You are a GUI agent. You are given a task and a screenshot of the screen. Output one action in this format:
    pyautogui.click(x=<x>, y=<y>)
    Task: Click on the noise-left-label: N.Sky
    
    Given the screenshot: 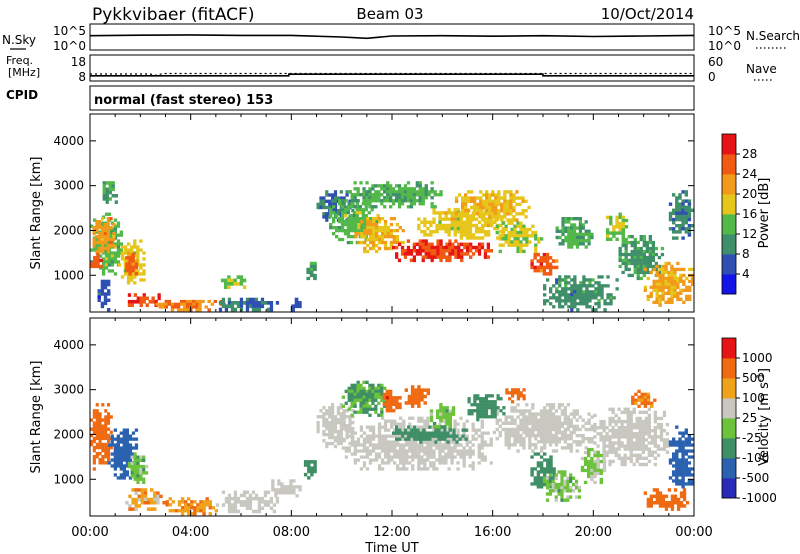 What is the action you would take?
    pyautogui.click(x=19, y=40)
    